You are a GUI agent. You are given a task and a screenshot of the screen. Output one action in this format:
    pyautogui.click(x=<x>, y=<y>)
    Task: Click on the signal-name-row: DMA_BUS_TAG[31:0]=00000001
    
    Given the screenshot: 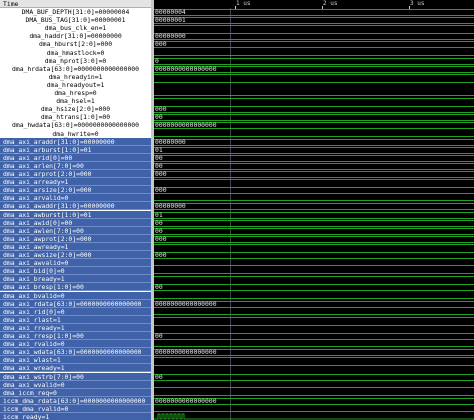 What is the action you would take?
    pyautogui.click(x=75, y=20)
    